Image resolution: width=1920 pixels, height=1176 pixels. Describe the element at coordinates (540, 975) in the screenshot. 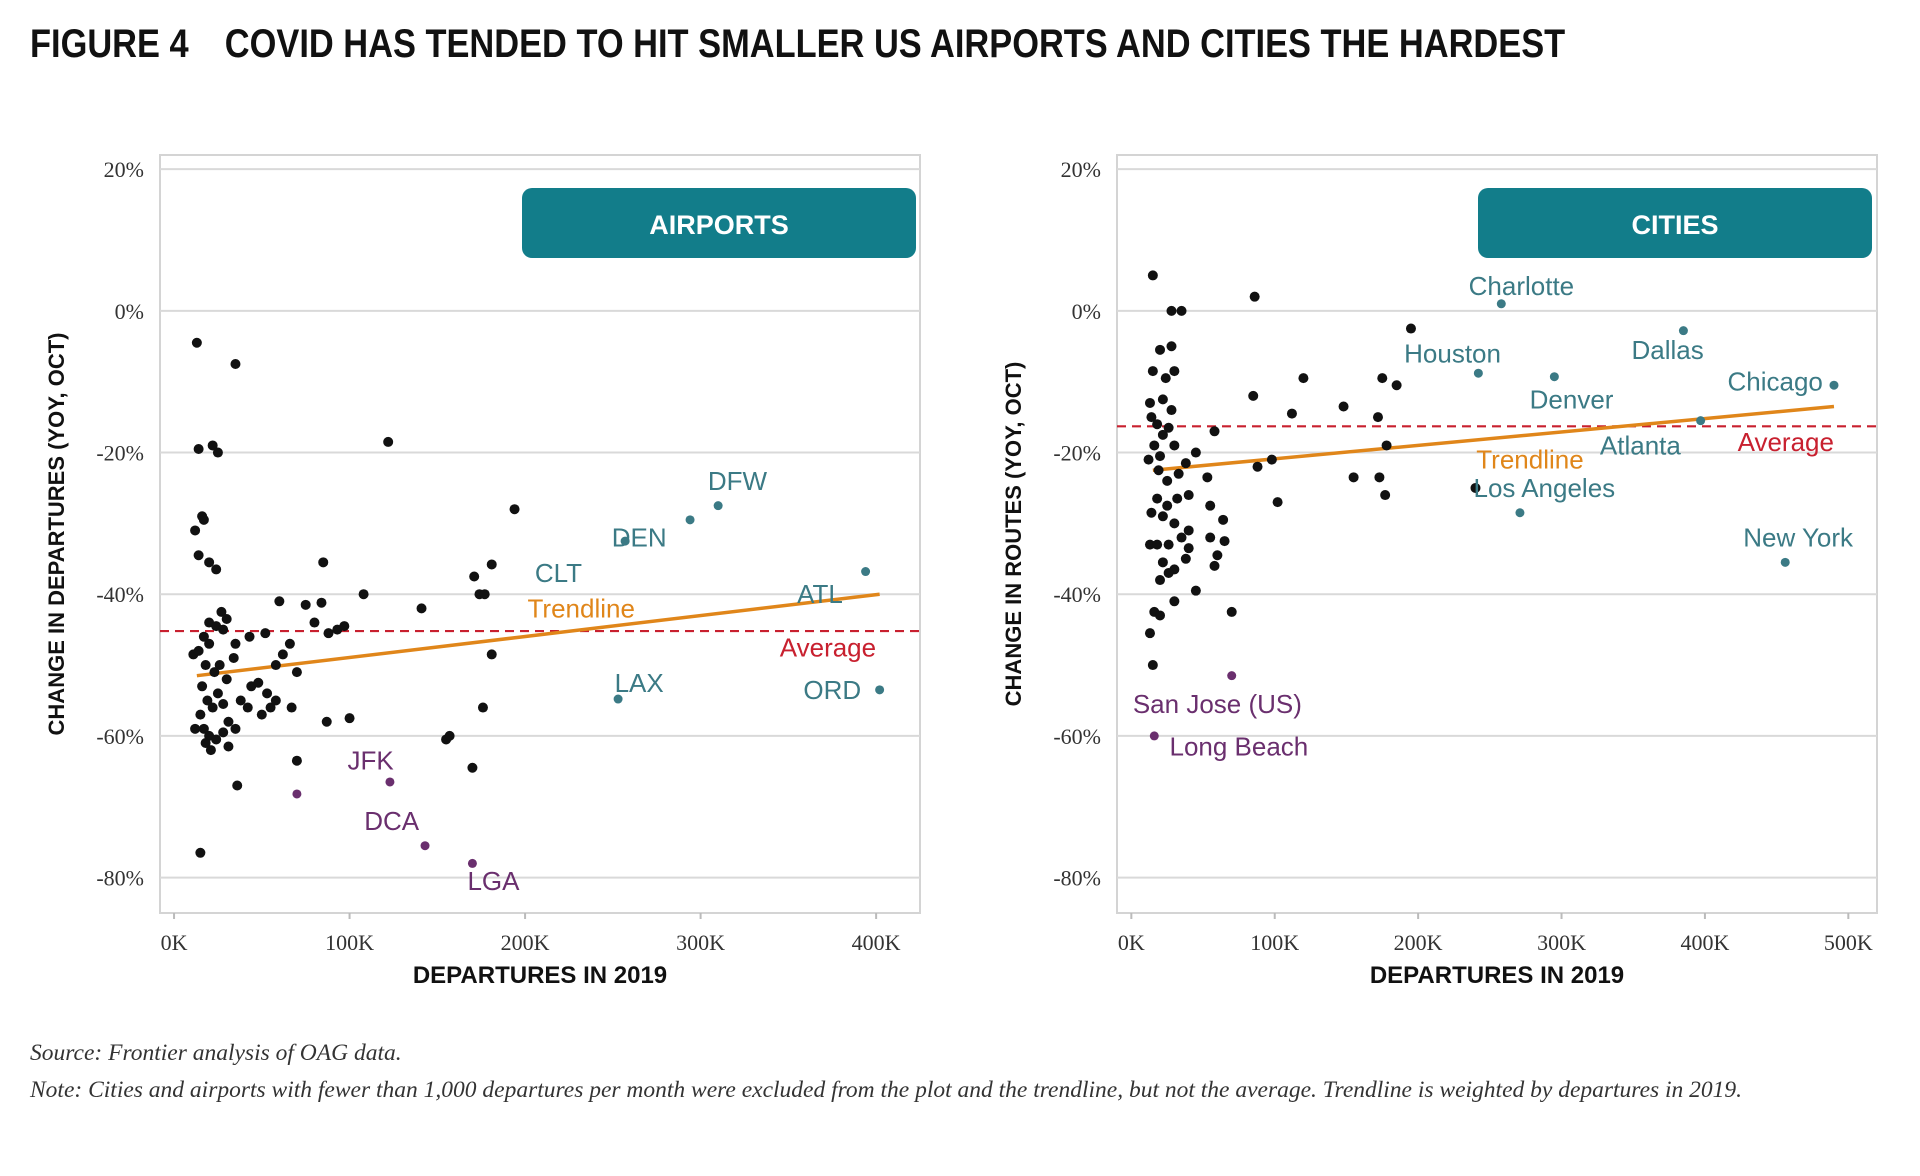

I see `x-axis-label: DEPARTURES IN 2019` at that location.